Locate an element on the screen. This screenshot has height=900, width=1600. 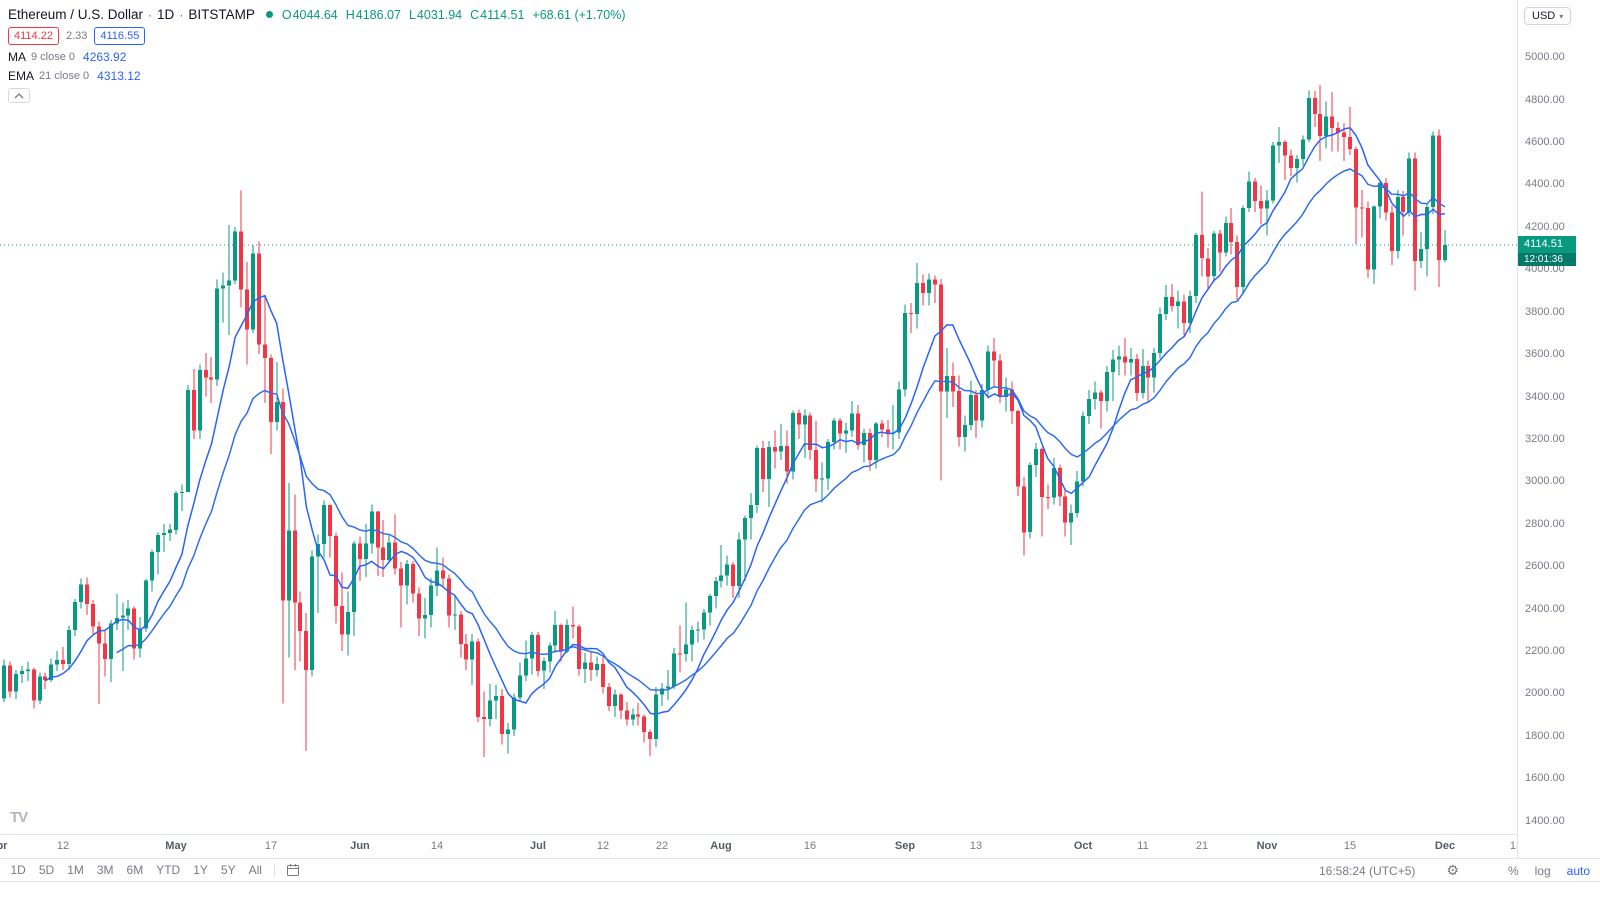
clock-time: 16:58:24 is located at coordinates (1342, 871).